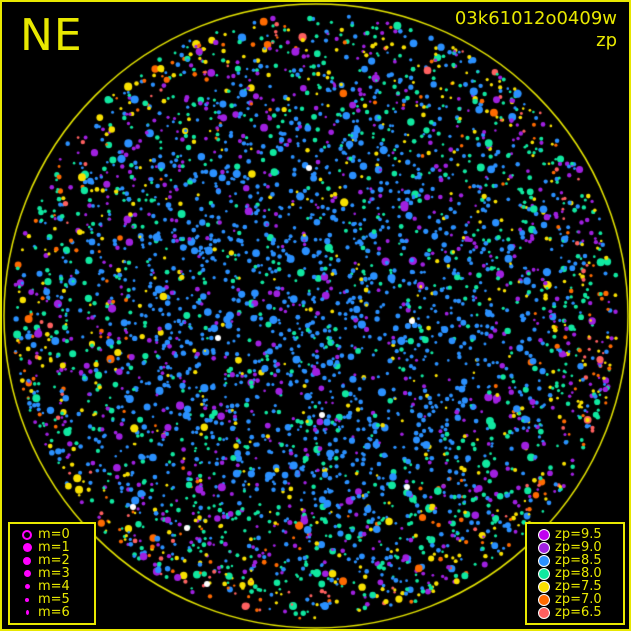 The height and width of the screenshot is (631, 631). I want to click on magnitude-legend-item: m=5, so click(52, 599).